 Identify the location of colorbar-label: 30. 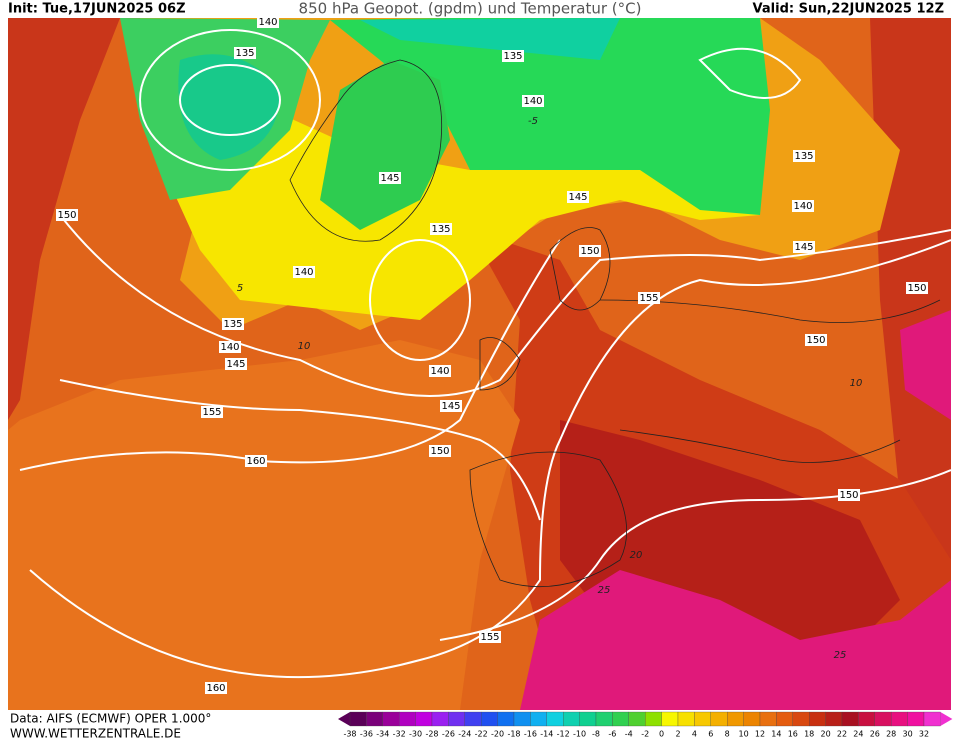
(908, 734).